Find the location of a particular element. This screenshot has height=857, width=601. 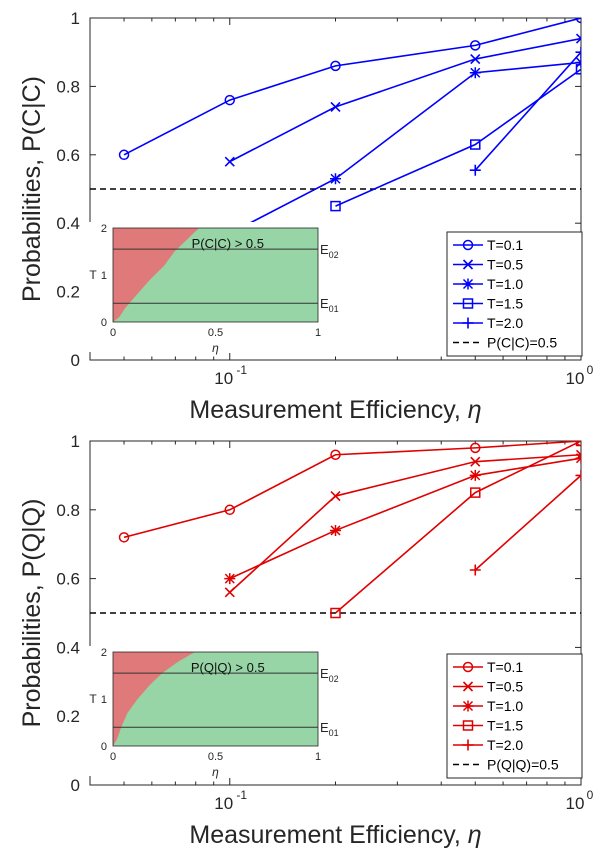

legend-box is located at coordinates (514, 716).